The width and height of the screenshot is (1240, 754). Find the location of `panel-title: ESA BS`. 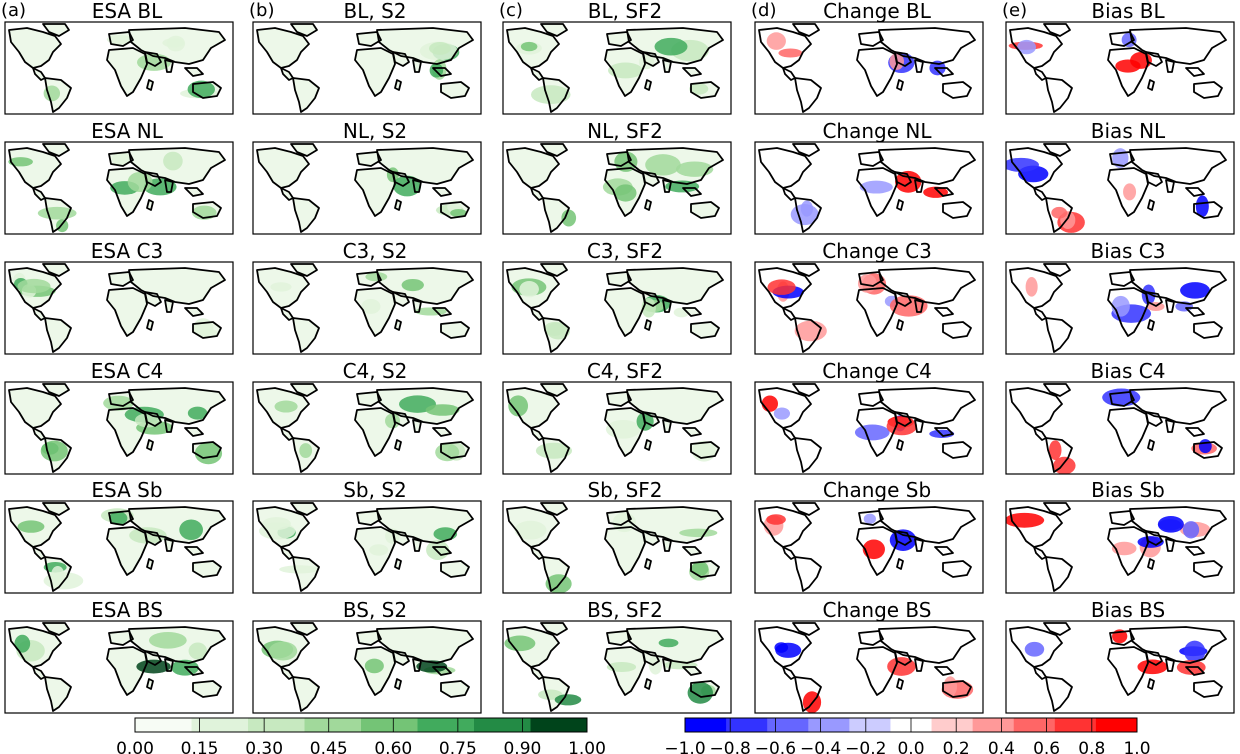

panel-title: ESA BS is located at coordinates (127, 610).